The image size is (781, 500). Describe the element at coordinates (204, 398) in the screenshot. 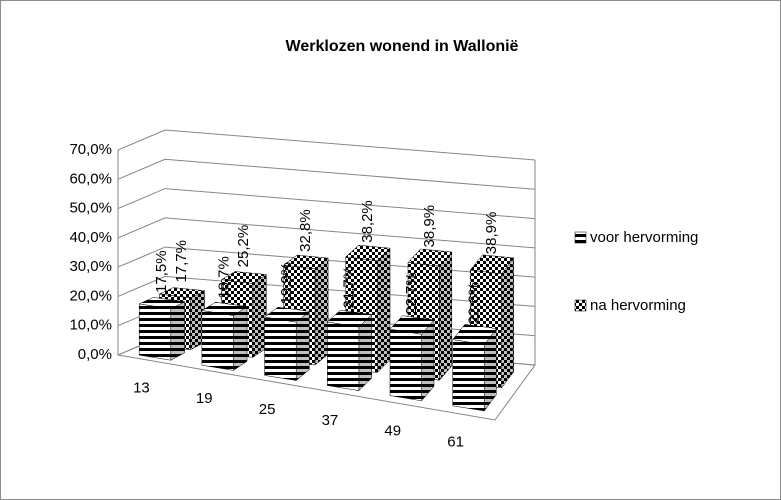

I see `x-tick-label: 19` at that location.